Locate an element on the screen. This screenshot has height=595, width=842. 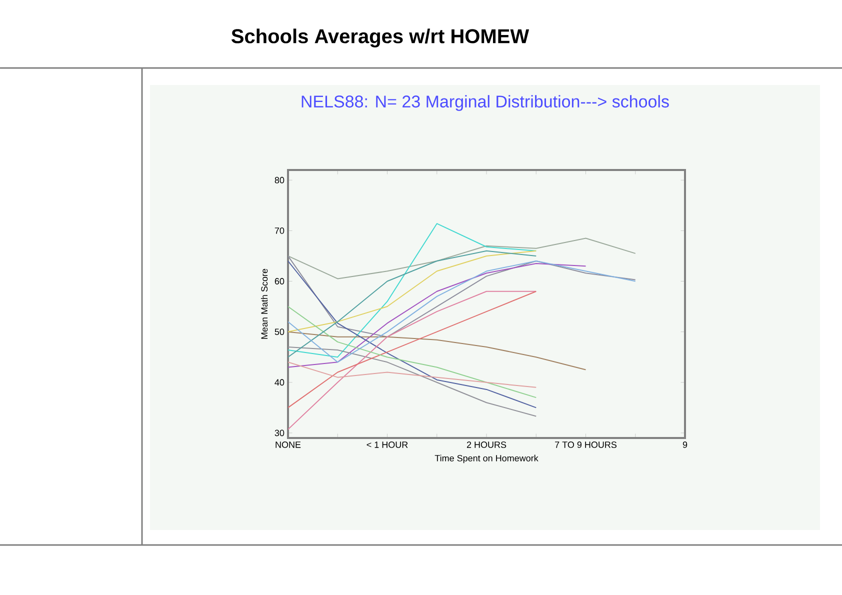
chart-subtitle: NELS88: N= 23 Marginal Distribution---> schools is located at coordinates (485, 103).